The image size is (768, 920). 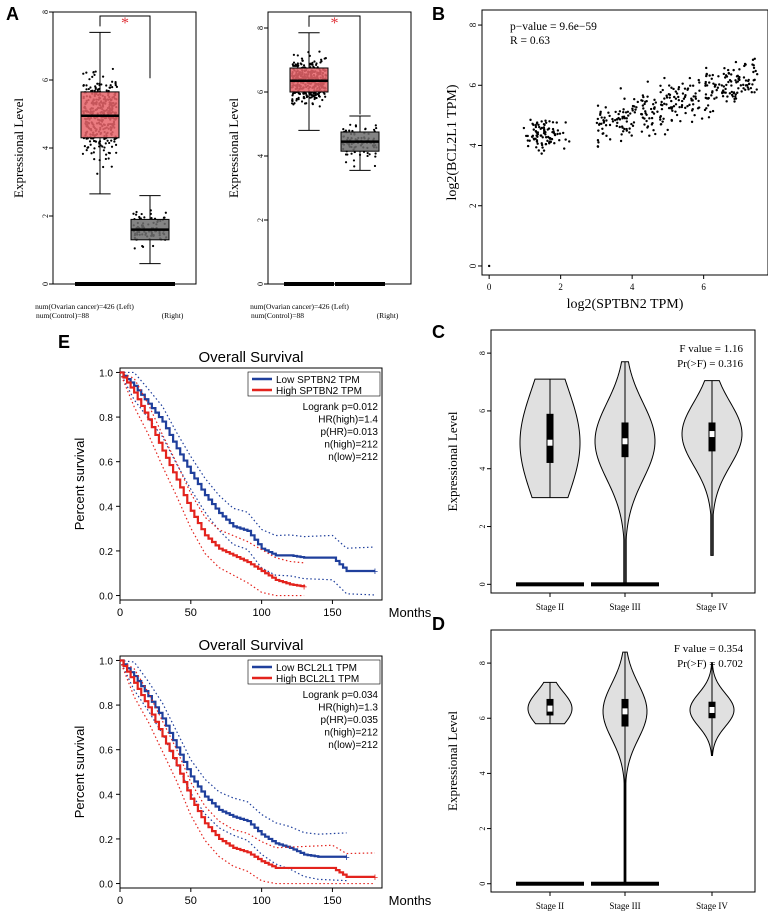 I want to click on y-axis-label: Expressional Level, so click(x=18, y=148).